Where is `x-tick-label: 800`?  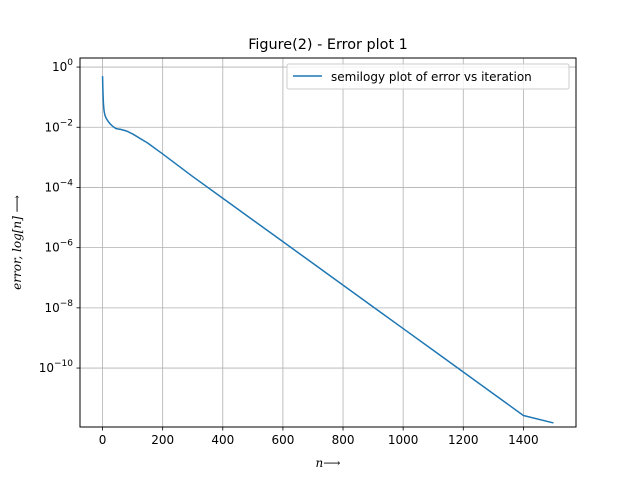 x-tick-label: 800 is located at coordinates (343, 440).